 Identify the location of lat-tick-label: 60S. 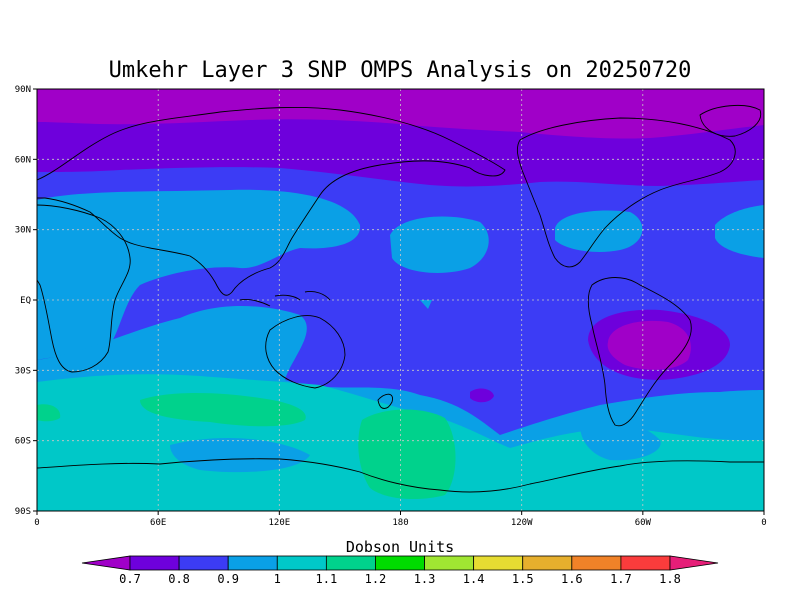
(23, 442).